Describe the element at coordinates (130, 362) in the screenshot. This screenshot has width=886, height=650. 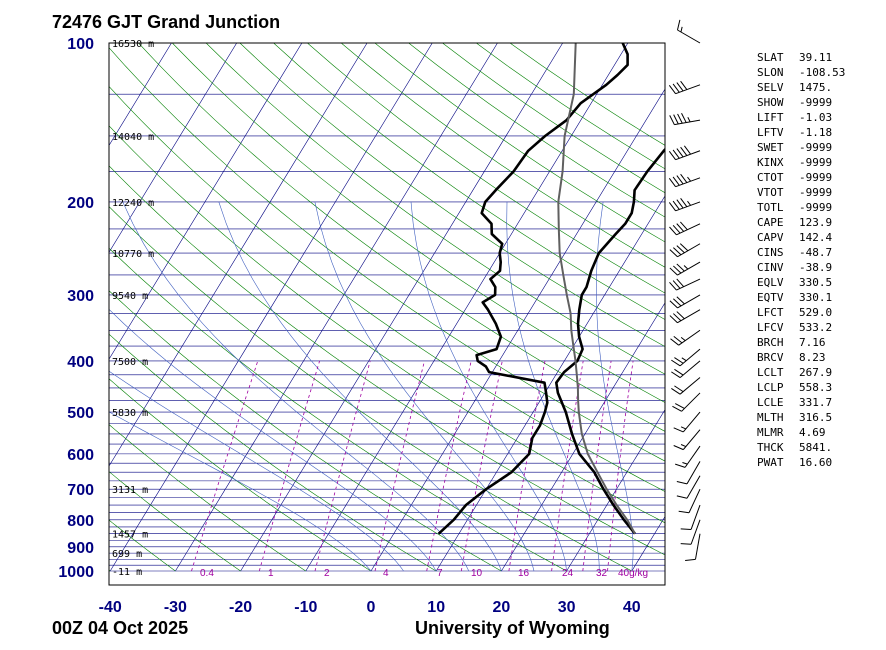
I see `height-label: 7500 m` at that location.